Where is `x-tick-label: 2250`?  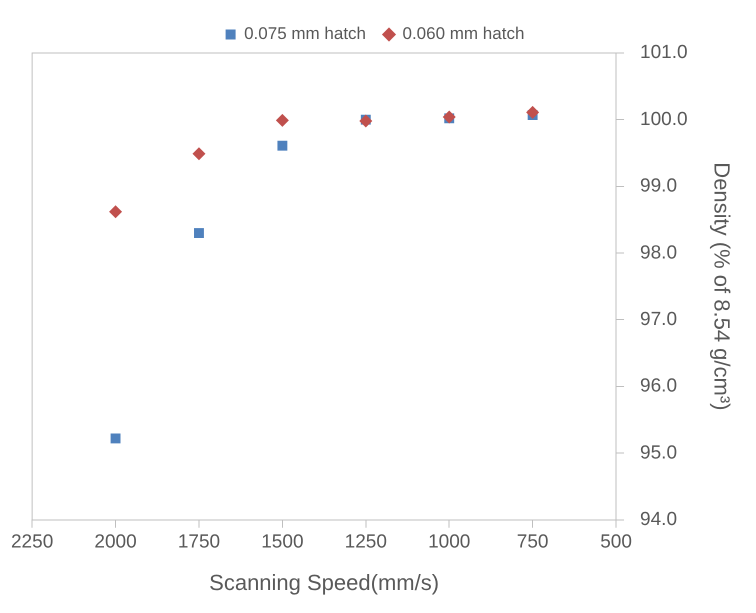
x-tick-label: 2250 is located at coordinates (32, 541).